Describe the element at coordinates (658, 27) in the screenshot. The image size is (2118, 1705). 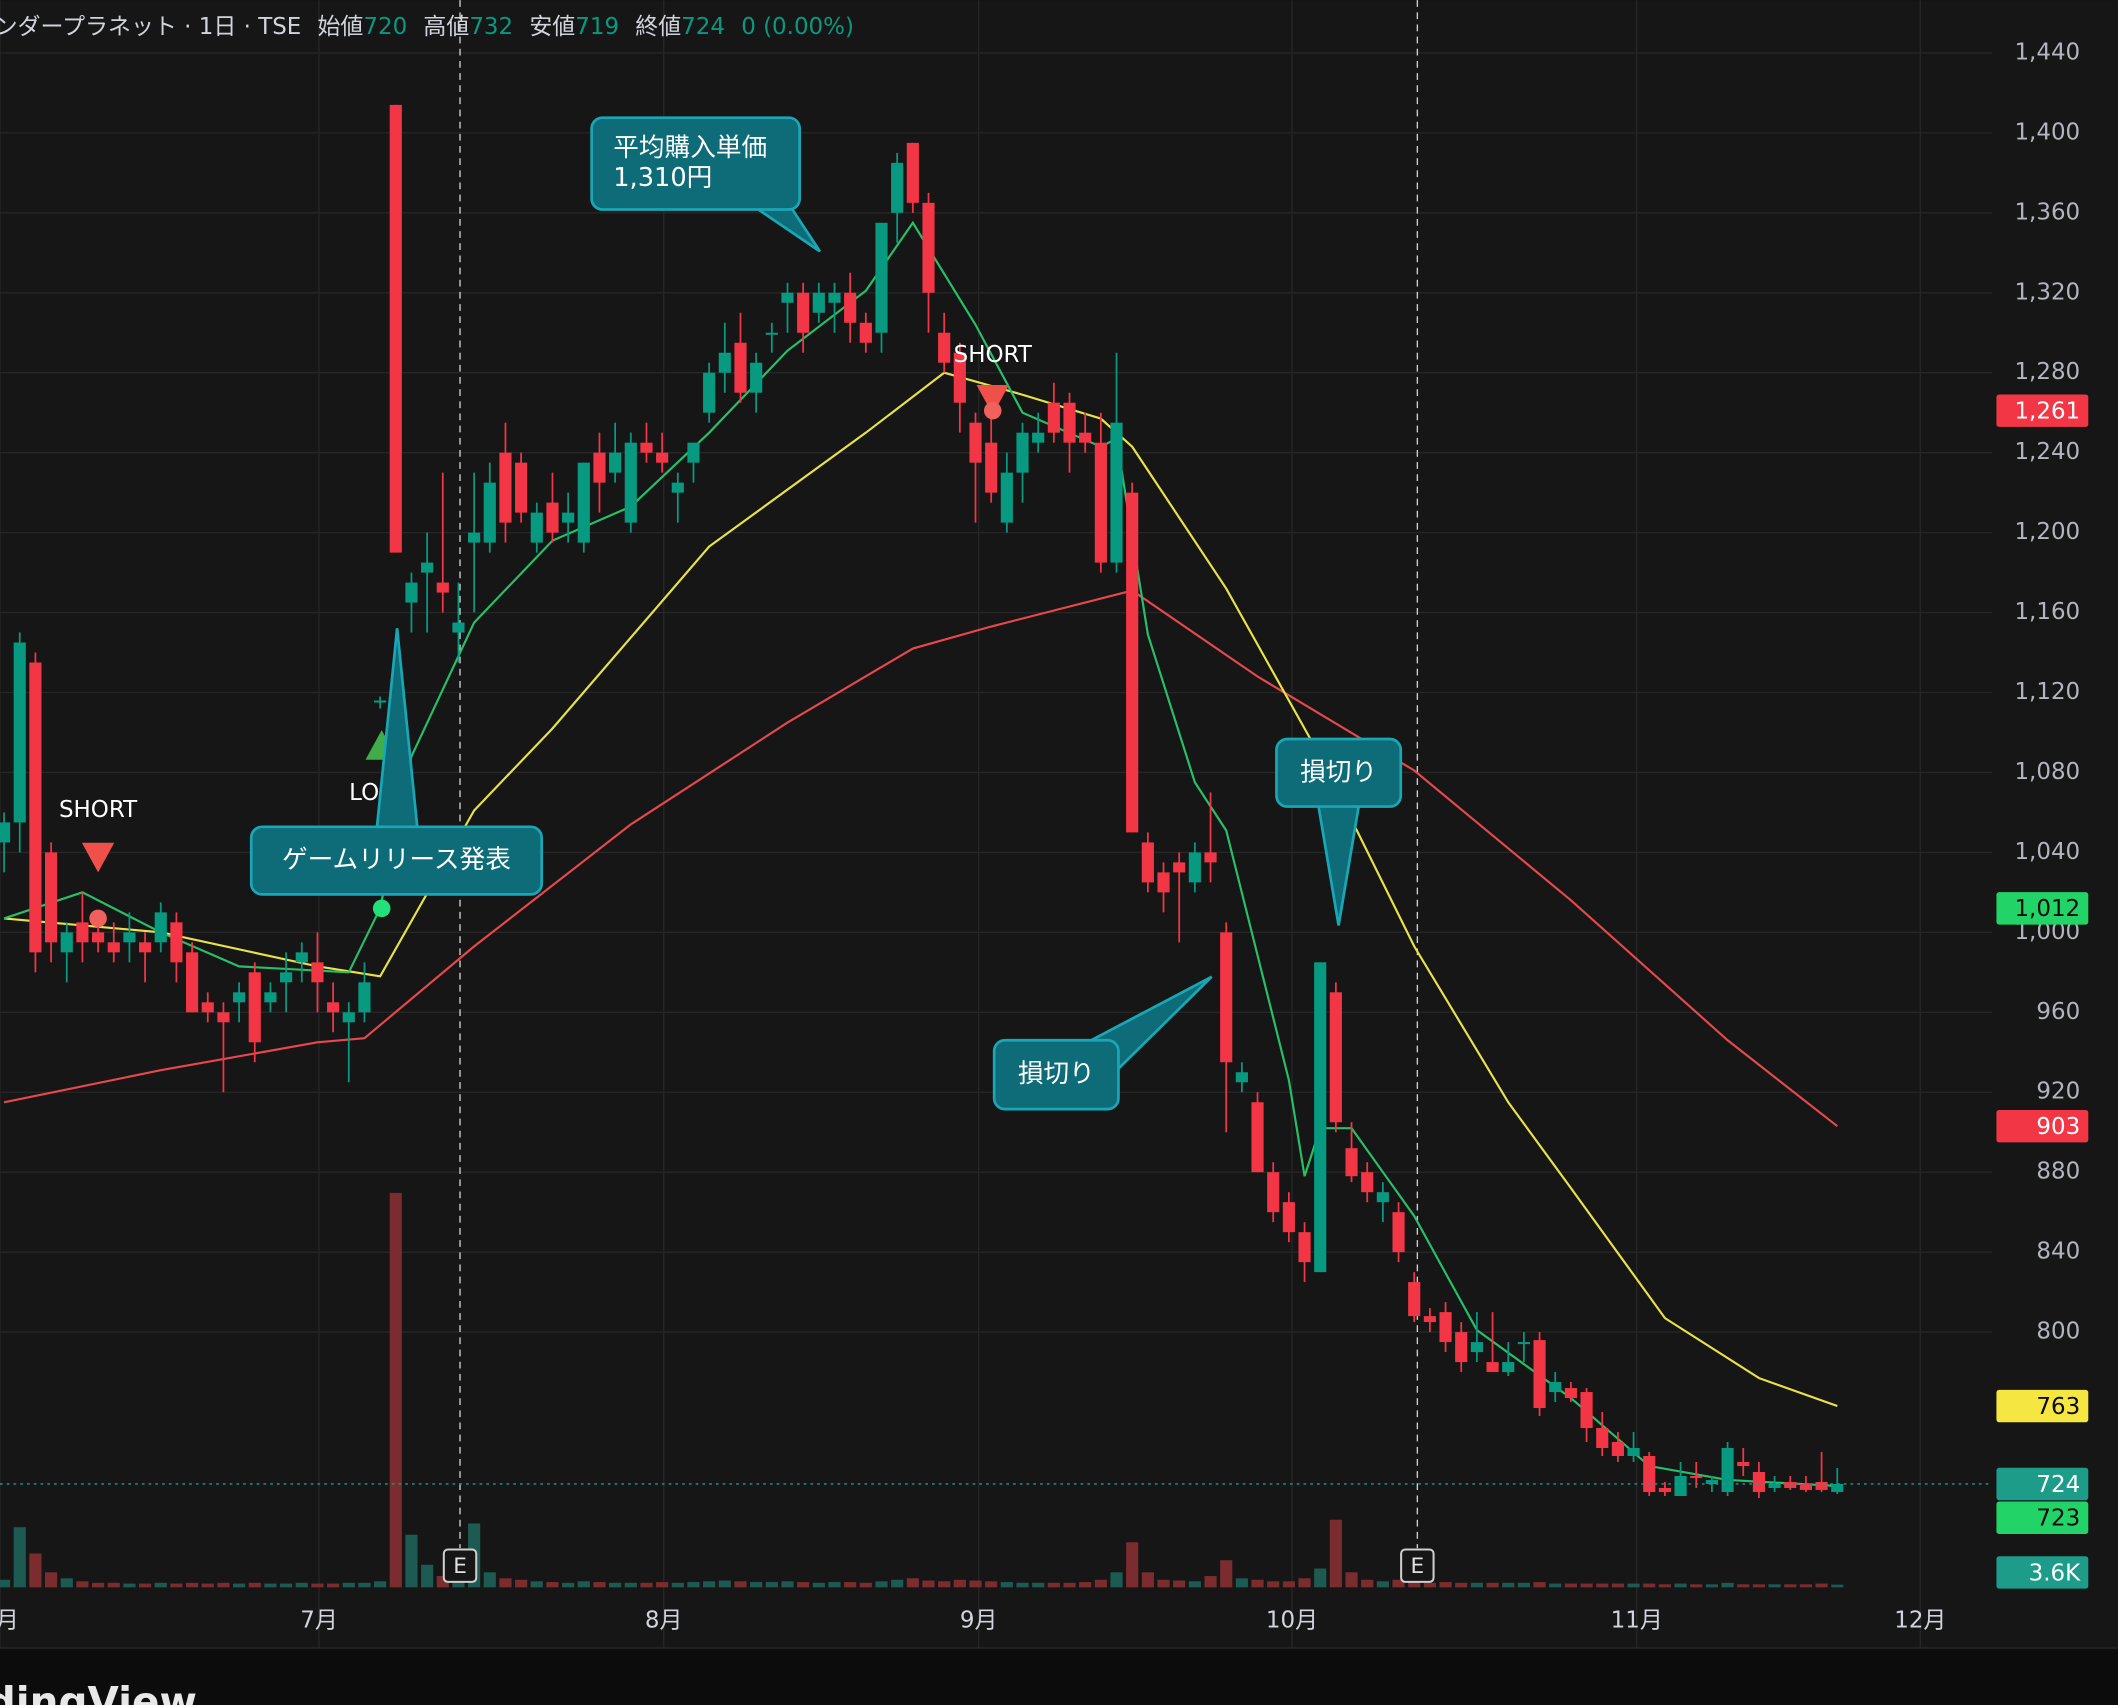
I see `header-field: 終値` at that location.